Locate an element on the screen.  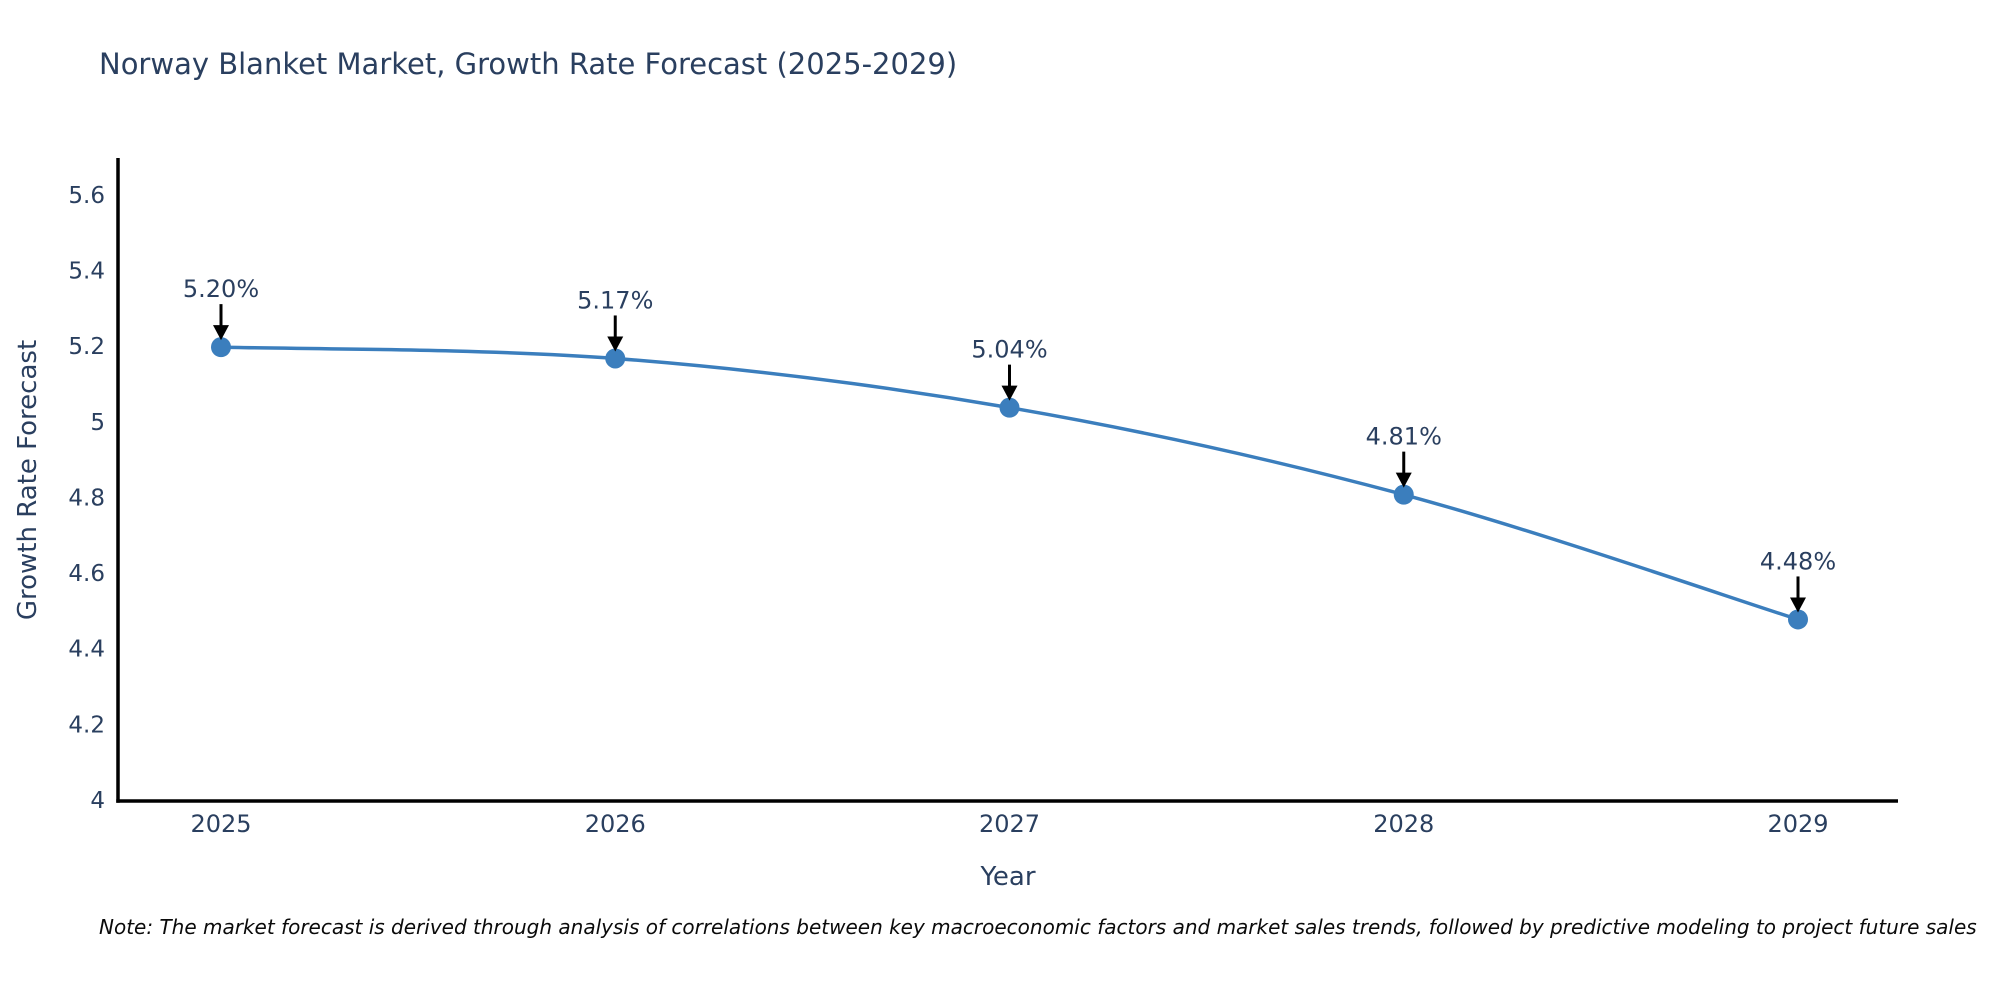
y-tick-label: 4.6 is located at coordinates (86, 574).